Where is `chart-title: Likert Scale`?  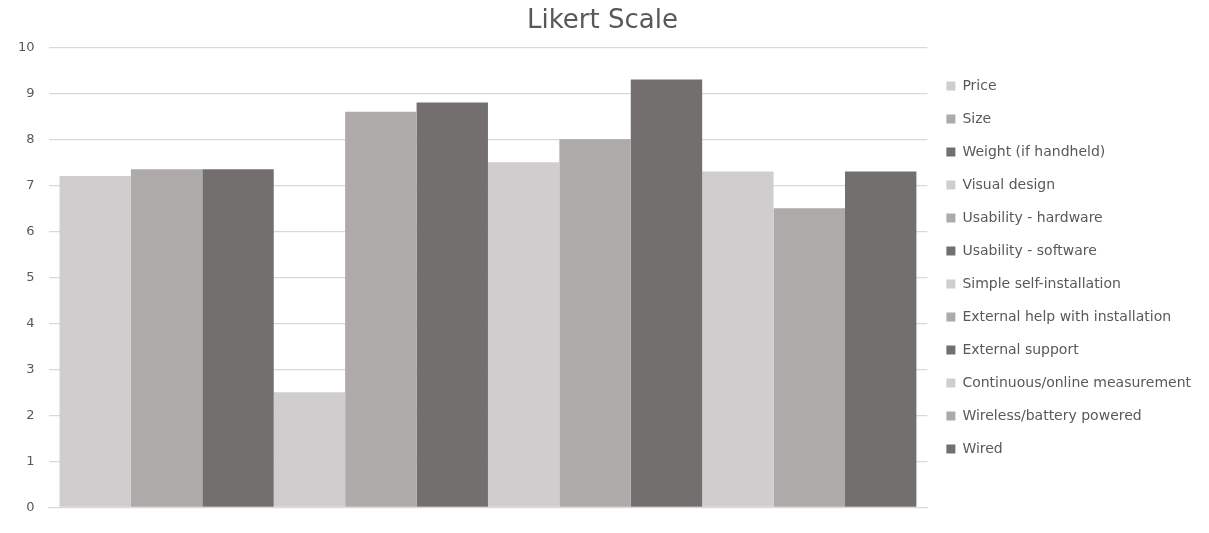 chart-title: Likert Scale is located at coordinates (602, 19).